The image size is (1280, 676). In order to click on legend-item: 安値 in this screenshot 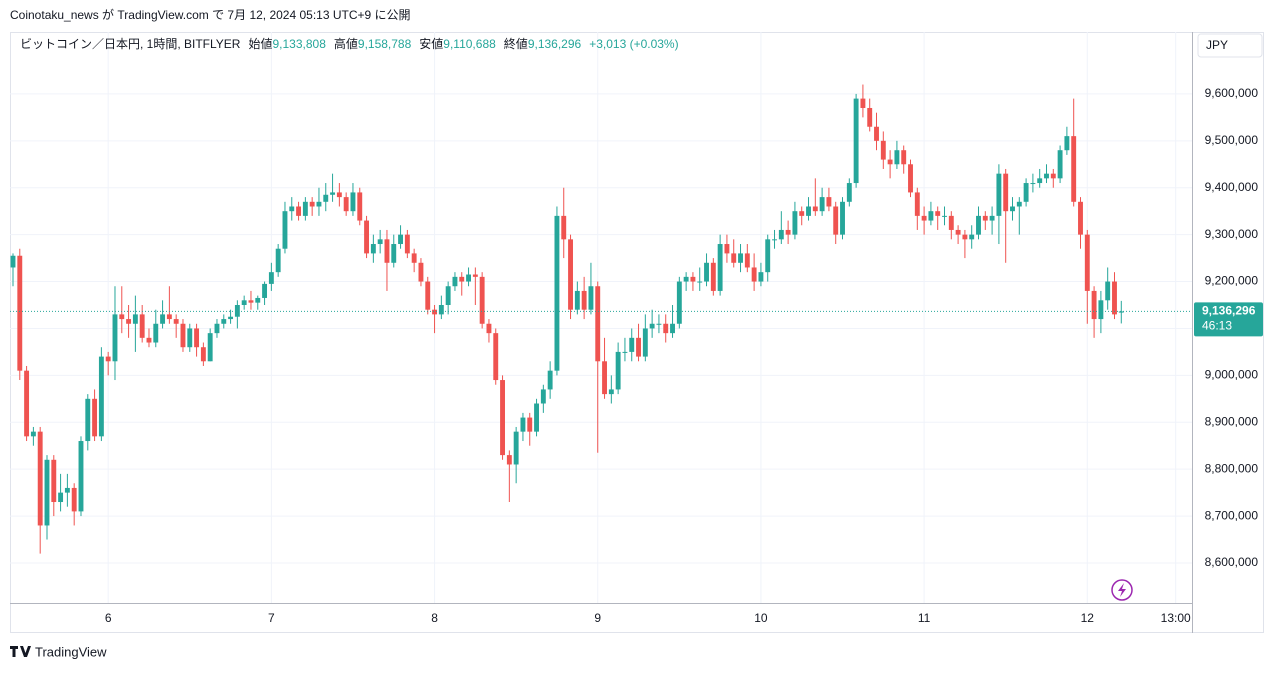, I will do `click(431, 43)`.